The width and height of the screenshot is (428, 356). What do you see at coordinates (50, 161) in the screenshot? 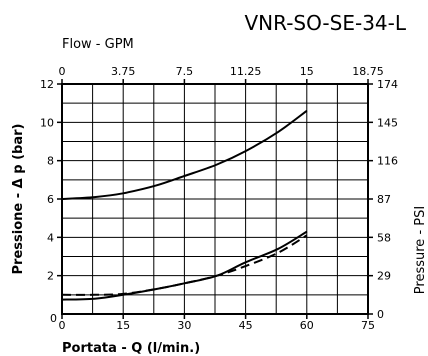
I see `y-tick-label: 8` at bounding box center [50, 161].